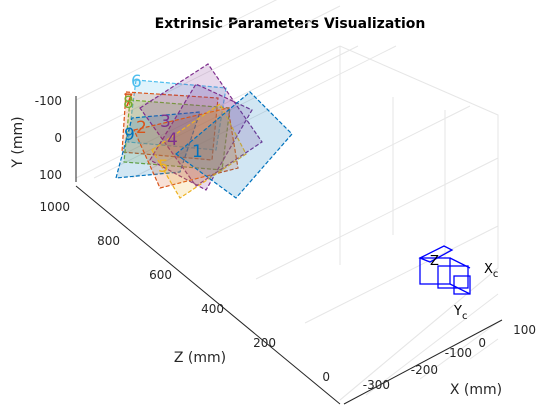  I want to click on y-axis-label: Y (mm), so click(18, 142).